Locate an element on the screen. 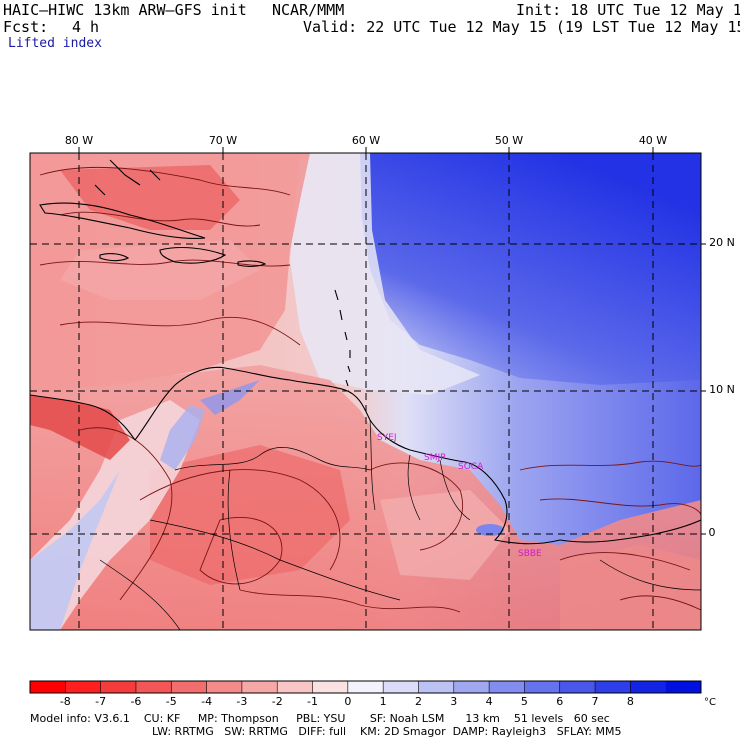 The width and height of the screenshot is (740, 740). station-label: SOCA is located at coordinates (471, 467).